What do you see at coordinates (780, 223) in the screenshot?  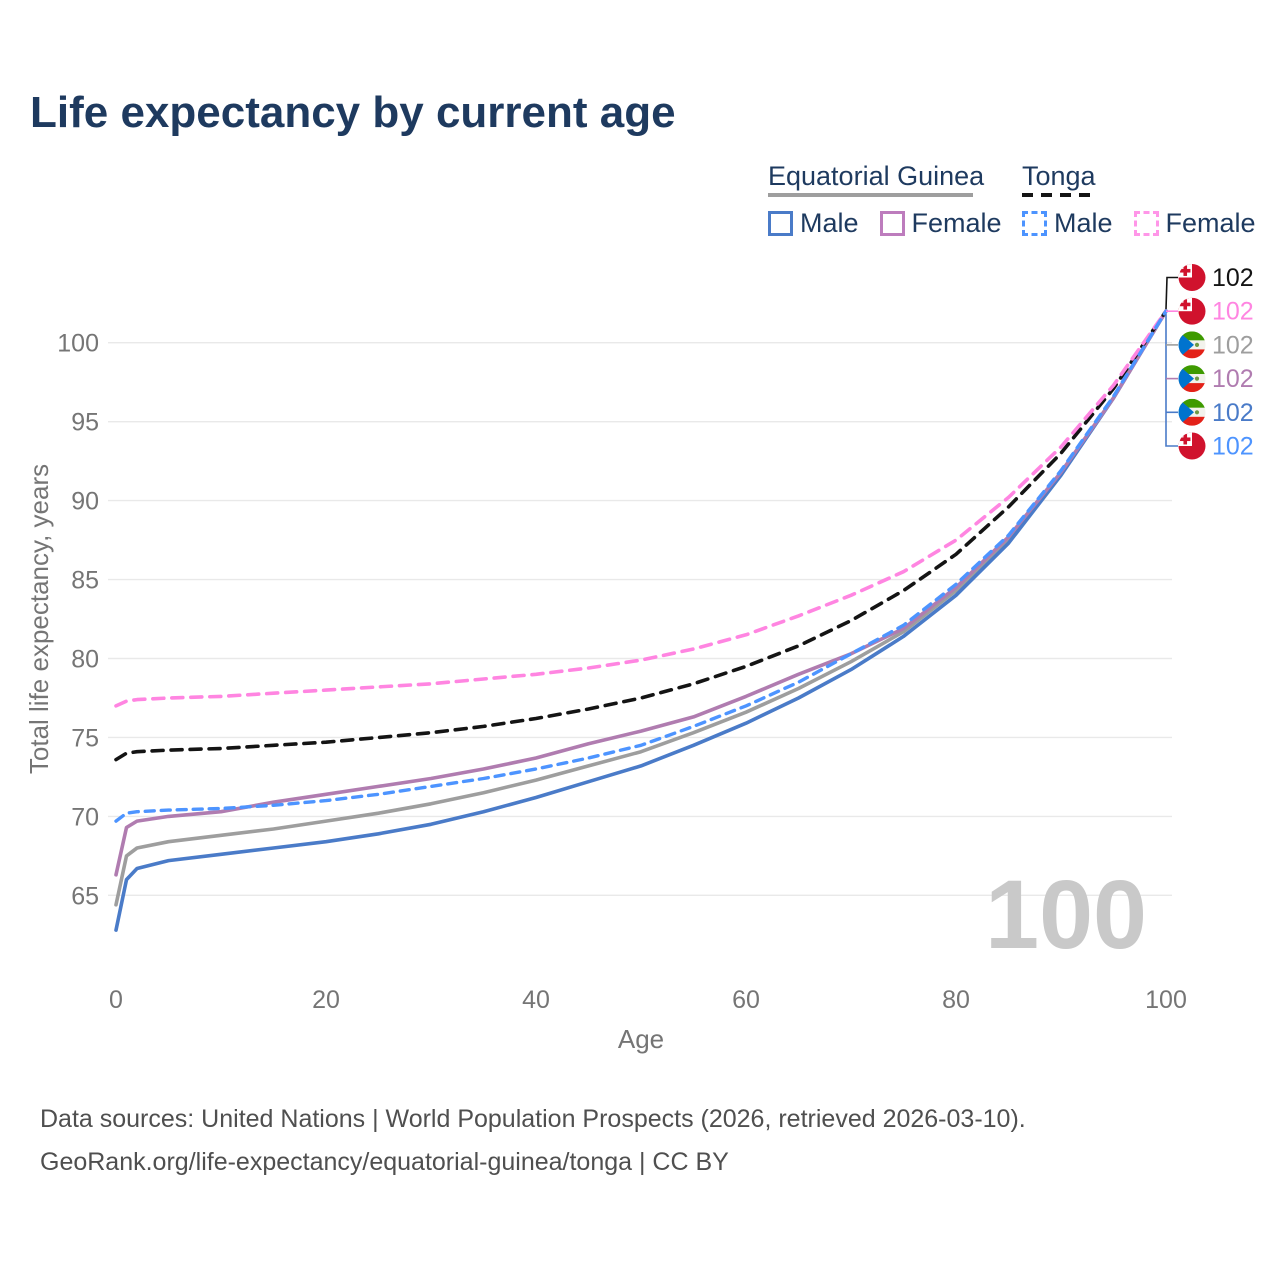 I see `legend-swatch-eg-male` at bounding box center [780, 223].